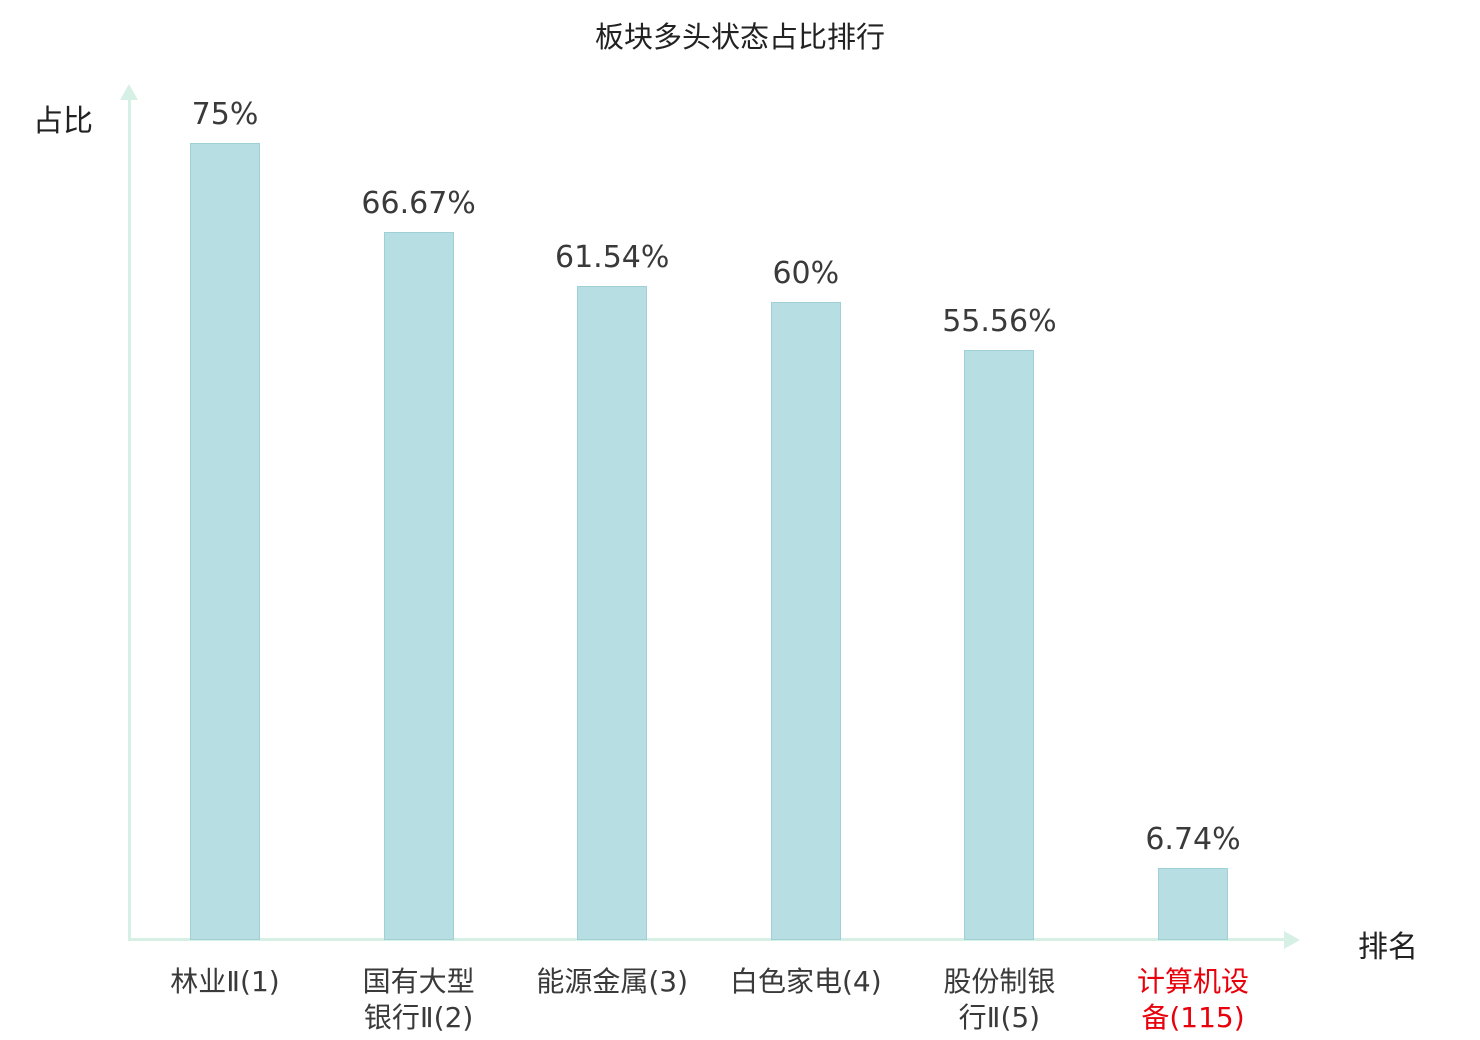 This screenshot has width=1480, height=1040. Describe the element at coordinates (805, 981) in the screenshot. I see `bar-category-label: 白色家电(4)` at that location.